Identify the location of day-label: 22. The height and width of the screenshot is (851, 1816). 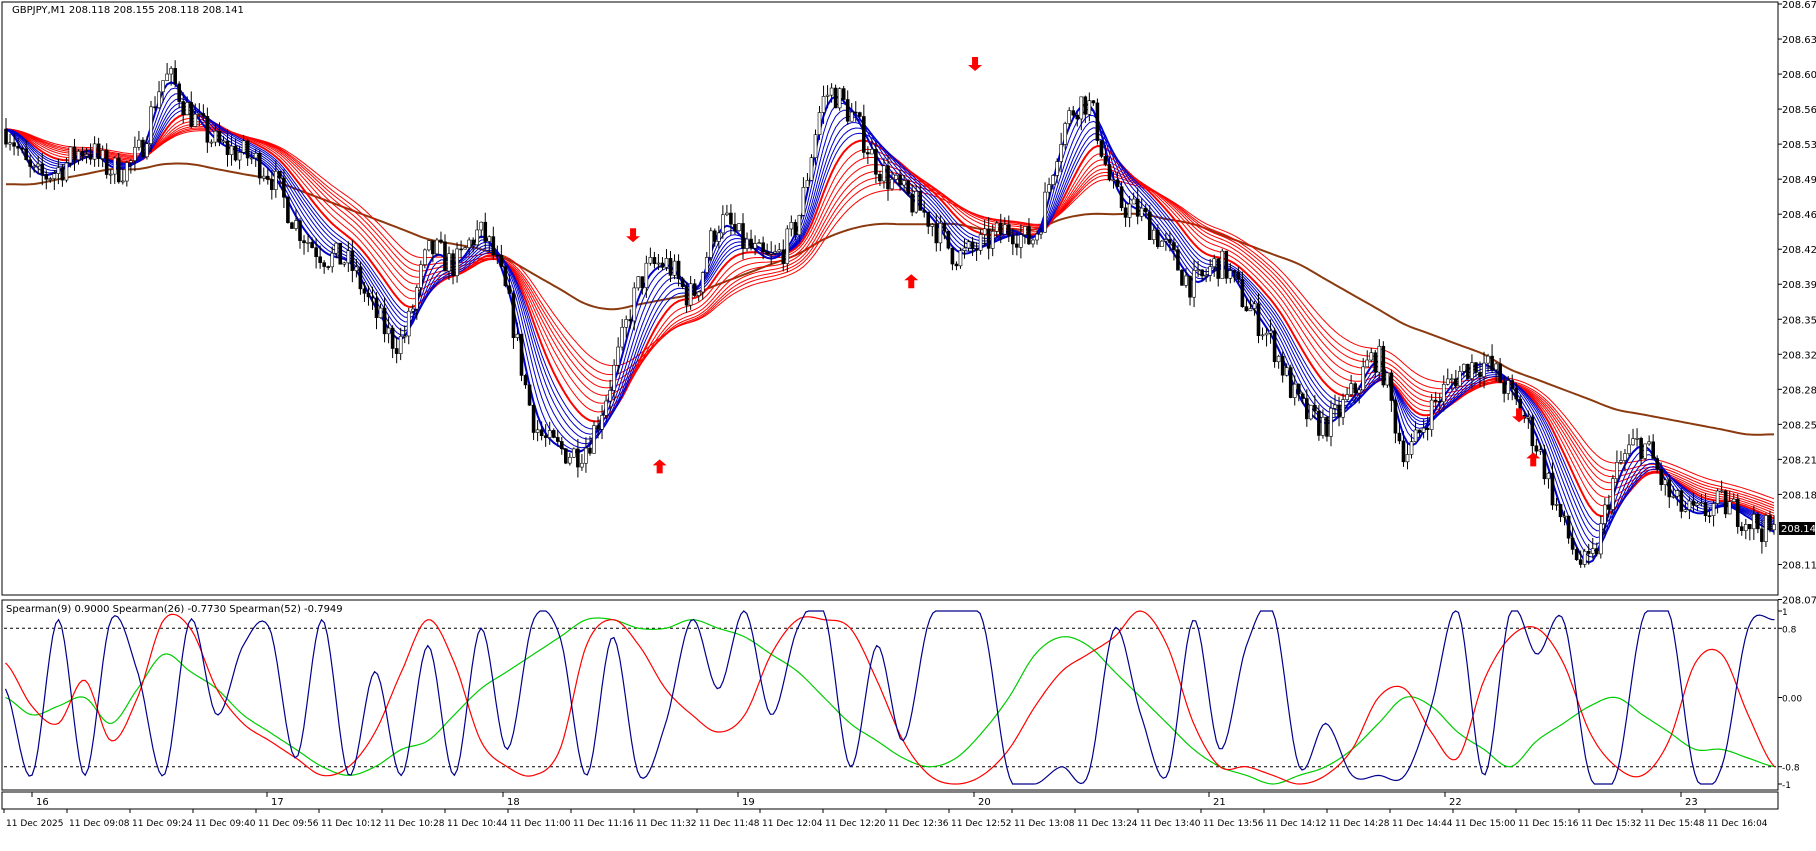
(1455, 802).